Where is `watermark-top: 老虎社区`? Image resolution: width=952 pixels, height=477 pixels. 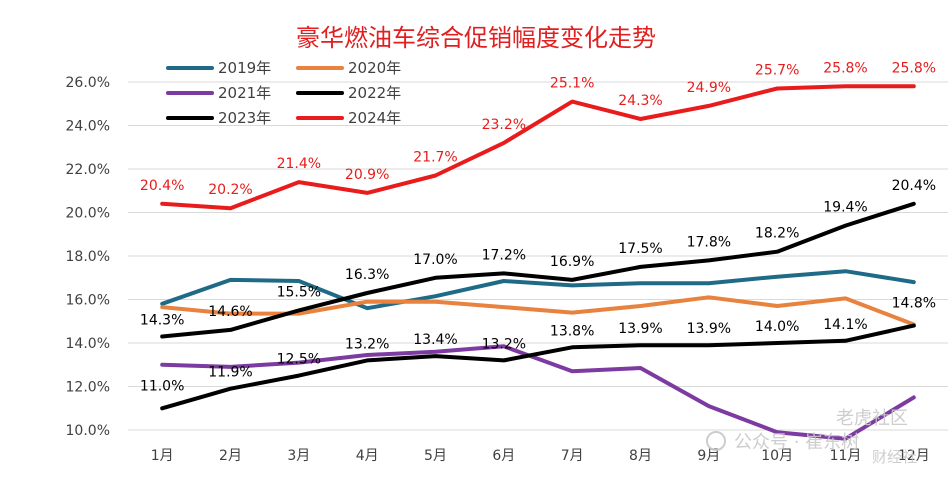
watermark-top: 老虎社区 is located at coordinates (872, 418).